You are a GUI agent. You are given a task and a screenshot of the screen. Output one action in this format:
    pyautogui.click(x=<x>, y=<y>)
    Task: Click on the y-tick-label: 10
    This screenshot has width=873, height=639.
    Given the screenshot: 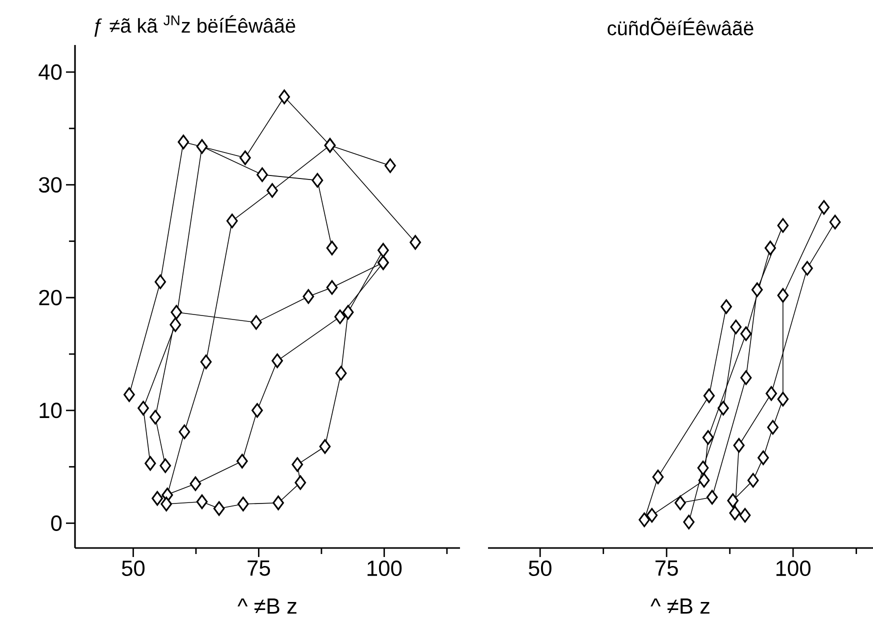 What is the action you would take?
    pyautogui.click(x=51, y=410)
    